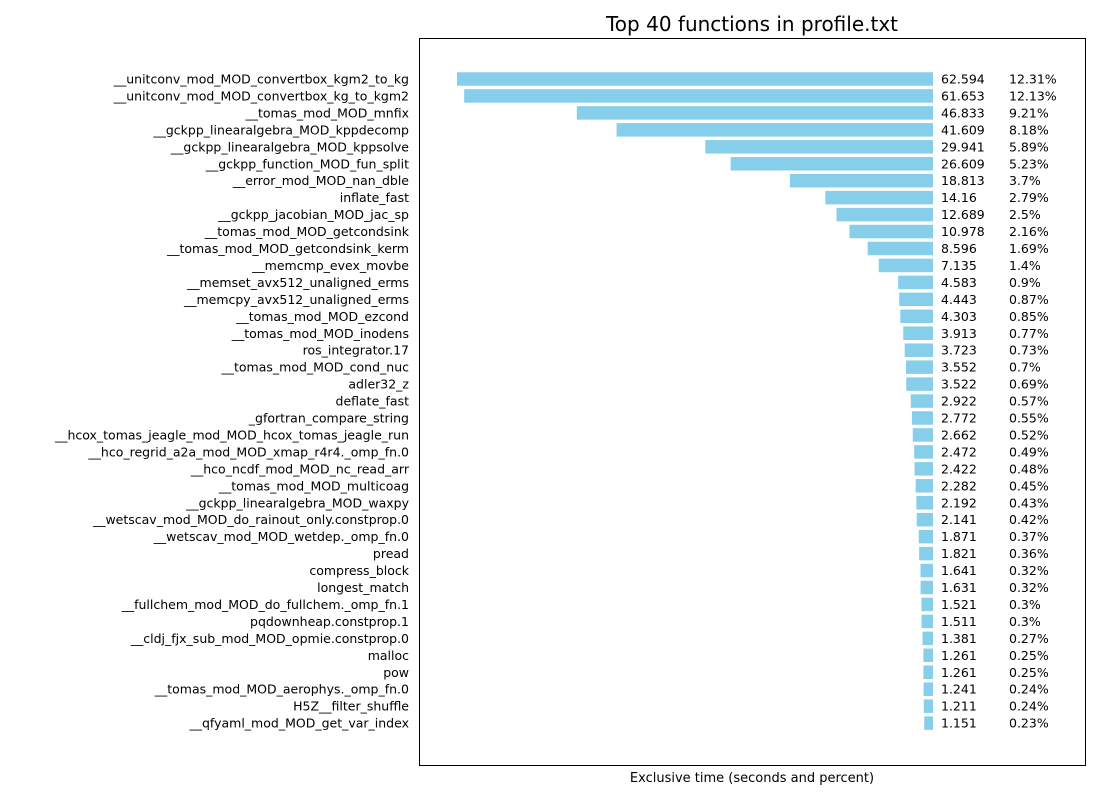 The width and height of the screenshot is (1100, 800). I want to click on percent-label: 2.79%, so click(1029, 197).